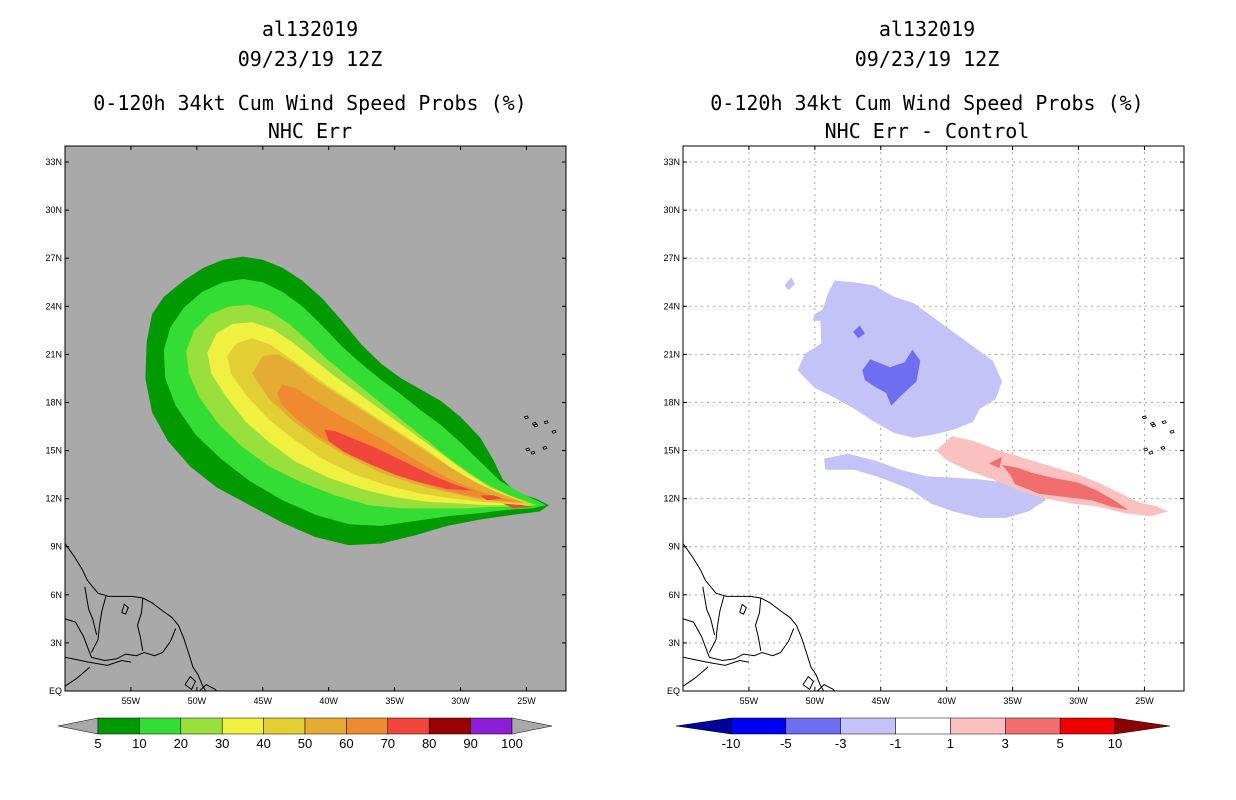  What do you see at coordinates (671, 354) in the screenshot?
I see `right-y-tick-label-7: 21N` at bounding box center [671, 354].